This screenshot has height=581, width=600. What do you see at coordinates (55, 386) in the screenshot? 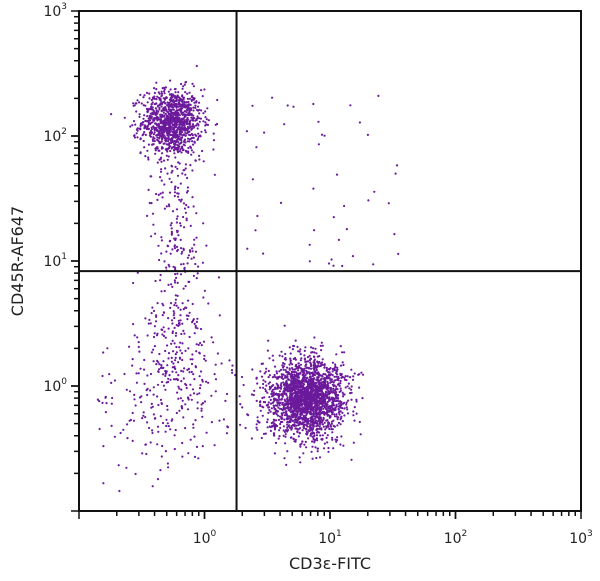
I see `y-tick-label: 100` at bounding box center [55, 386].